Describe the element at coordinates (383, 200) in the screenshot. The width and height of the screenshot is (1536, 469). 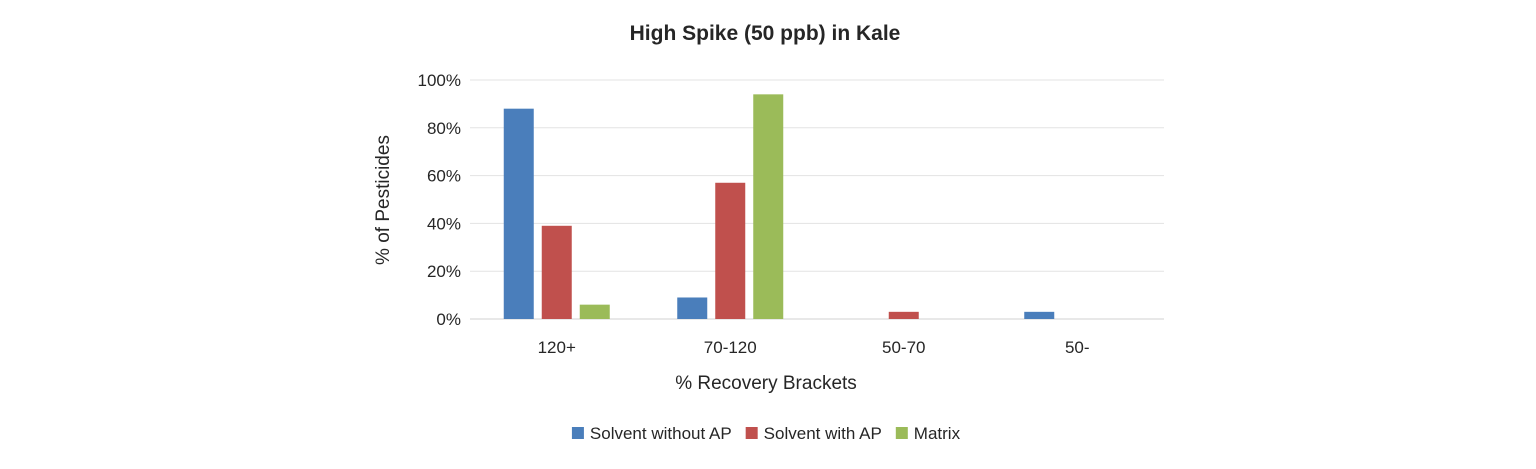
I see `y-axis-label: % of Pesticides` at that location.